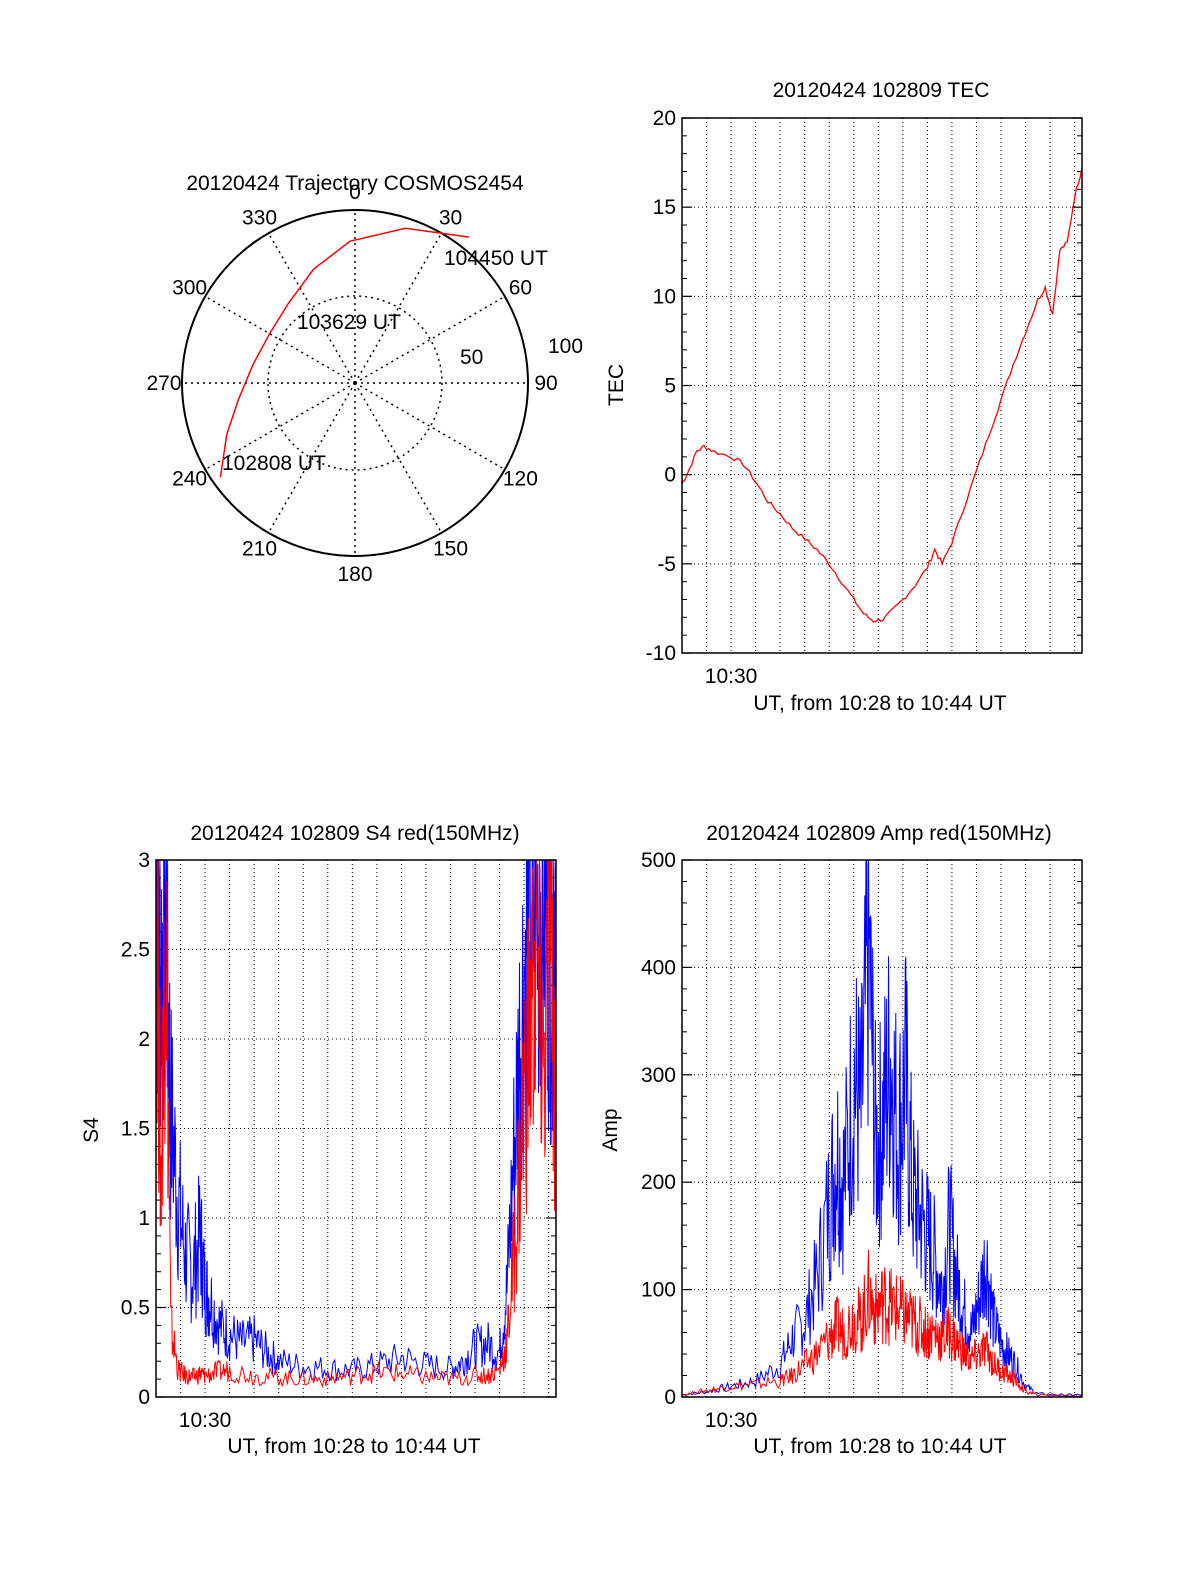 This screenshot has height=1575, width=1200. What do you see at coordinates (135, 1308) in the screenshot?
I see `s4-ytick-label: 0.5` at bounding box center [135, 1308].